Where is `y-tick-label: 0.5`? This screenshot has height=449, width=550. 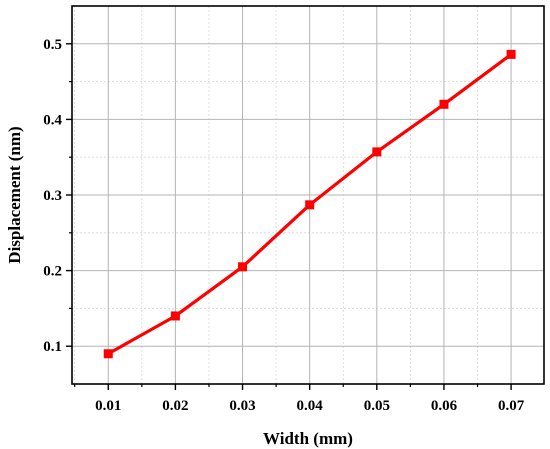 y-tick-label: 0.5 is located at coordinates (52, 45).